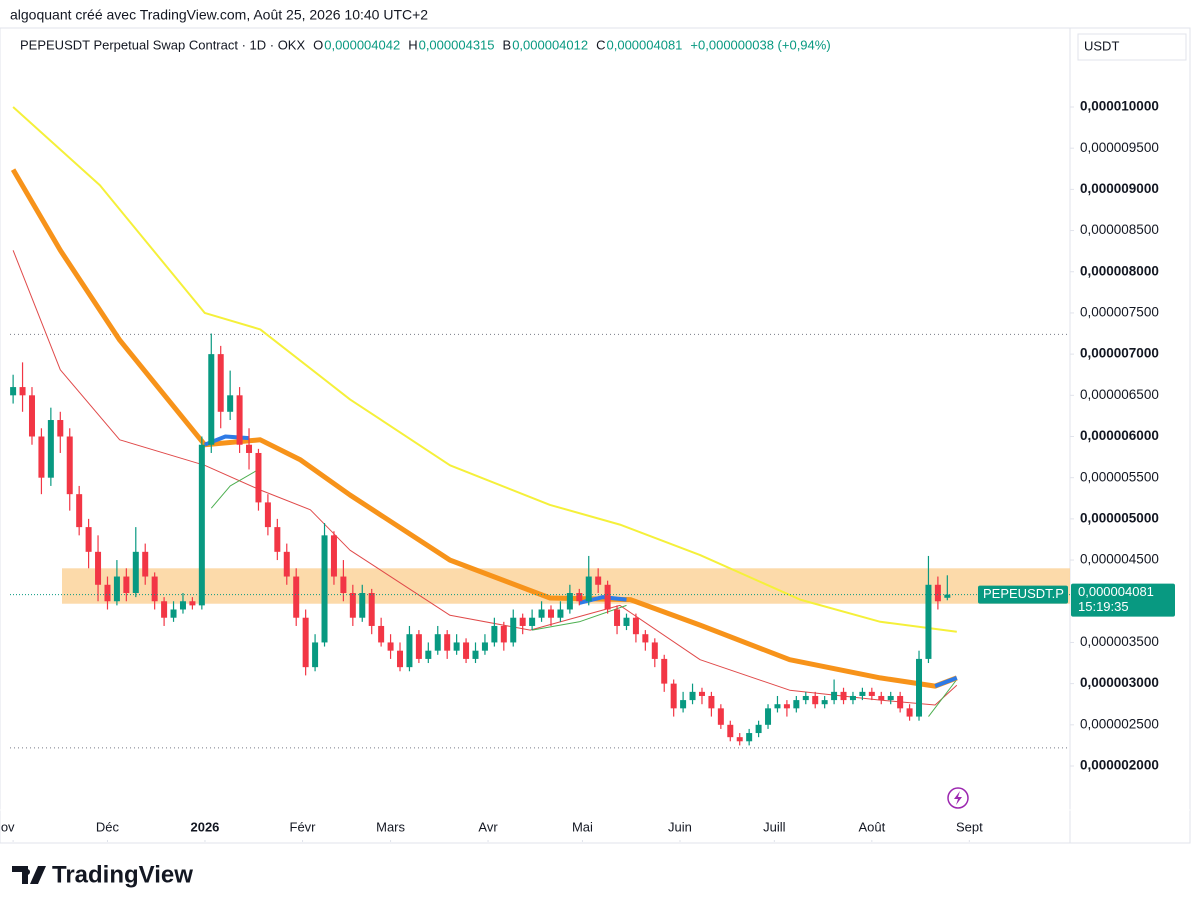 The image size is (1200, 913). I want to click on x-tick-label: Sept, so click(969, 826).